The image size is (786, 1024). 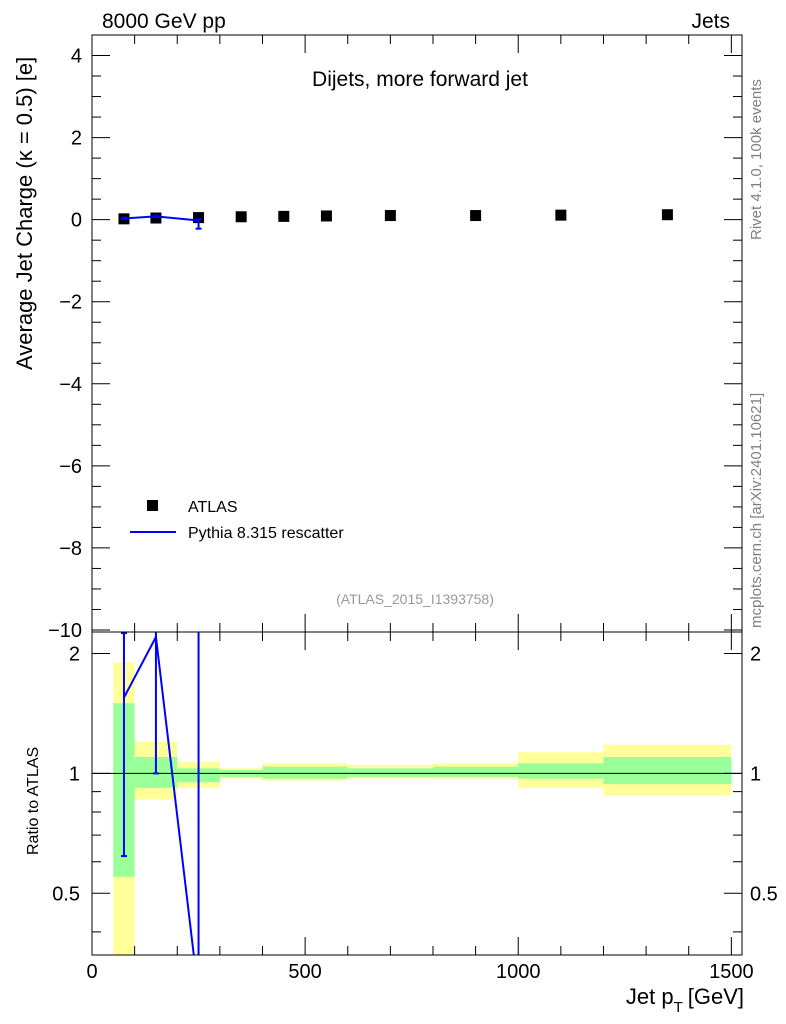 I want to click on ratio-y-tick-label-left: 0.5, so click(x=66, y=894).